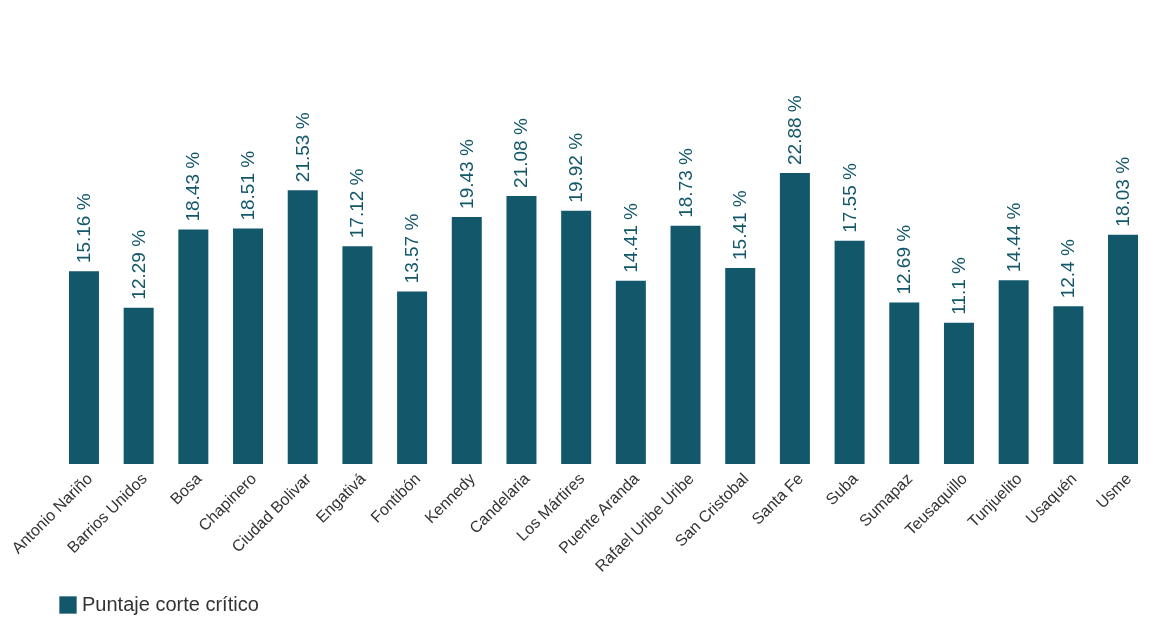 The image size is (1159, 623). What do you see at coordinates (138, 264) in the screenshot?
I see `data-label: 12.29 %` at bounding box center [138, 264].